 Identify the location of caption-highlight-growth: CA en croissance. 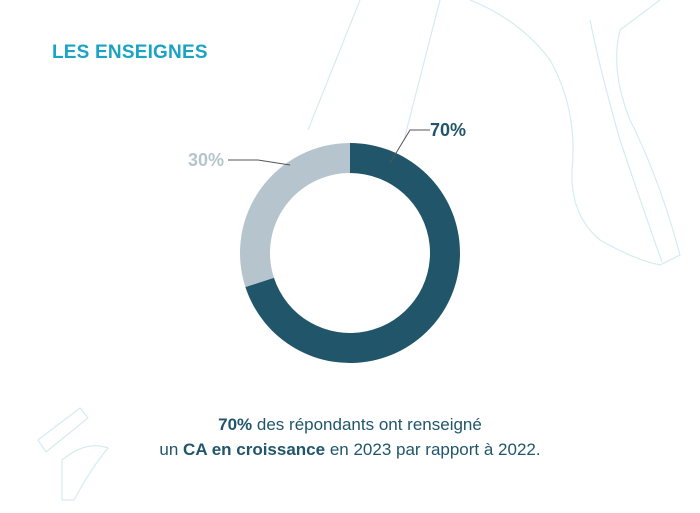
(254, 449).